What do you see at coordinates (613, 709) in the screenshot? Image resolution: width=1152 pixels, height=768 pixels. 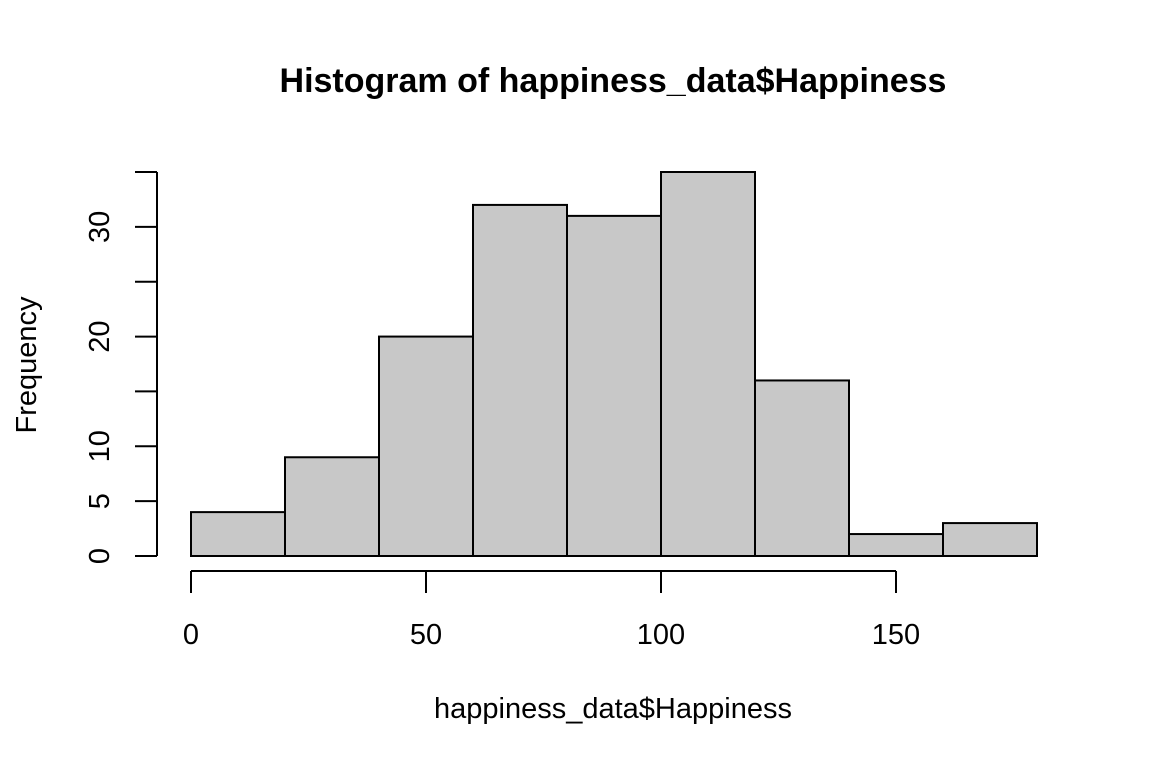 I see `x-axis-title: happiness_data$Happiness` at bounding box center [613, 709].